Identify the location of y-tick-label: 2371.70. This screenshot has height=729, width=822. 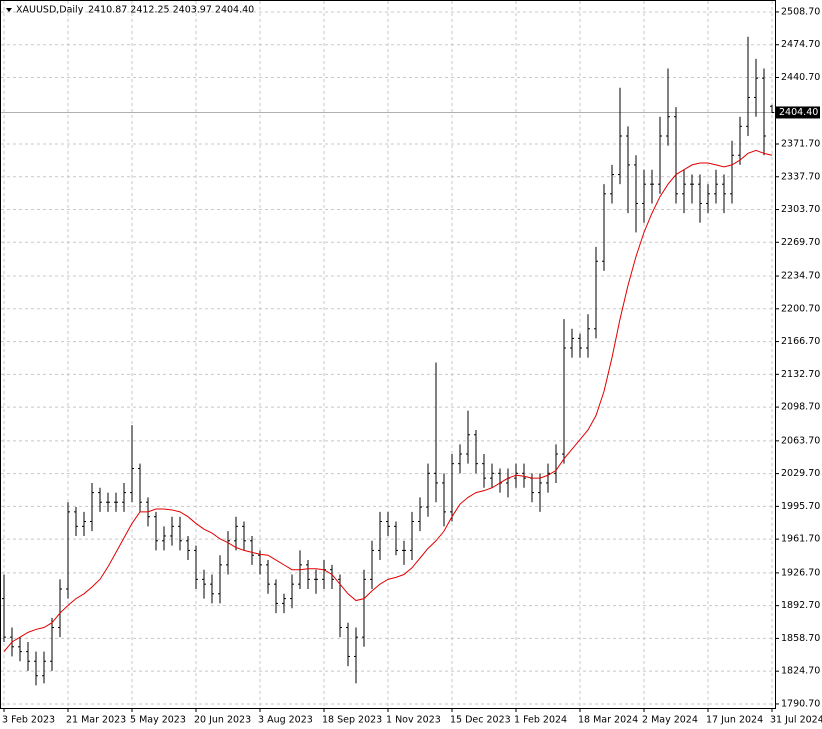
(800, 143).